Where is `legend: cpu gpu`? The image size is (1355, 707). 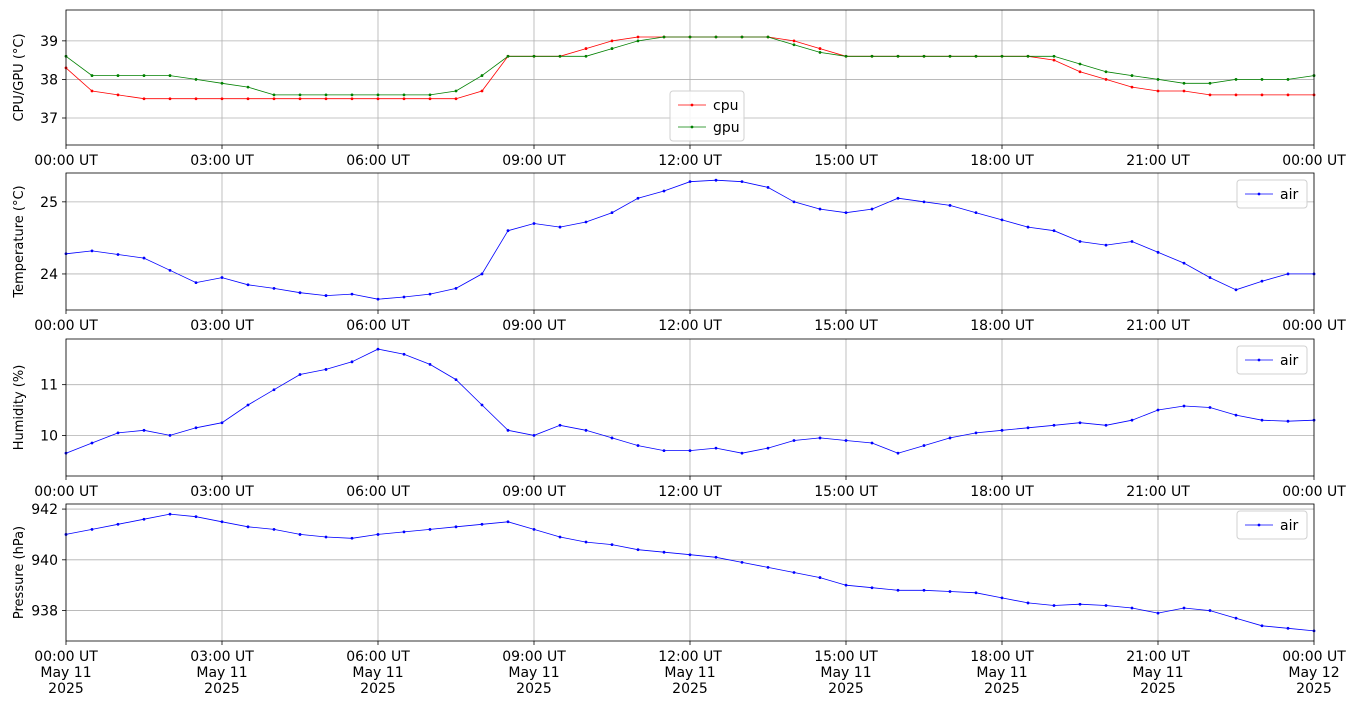
legend: cpu gpu is located at coordinates (707, 116).